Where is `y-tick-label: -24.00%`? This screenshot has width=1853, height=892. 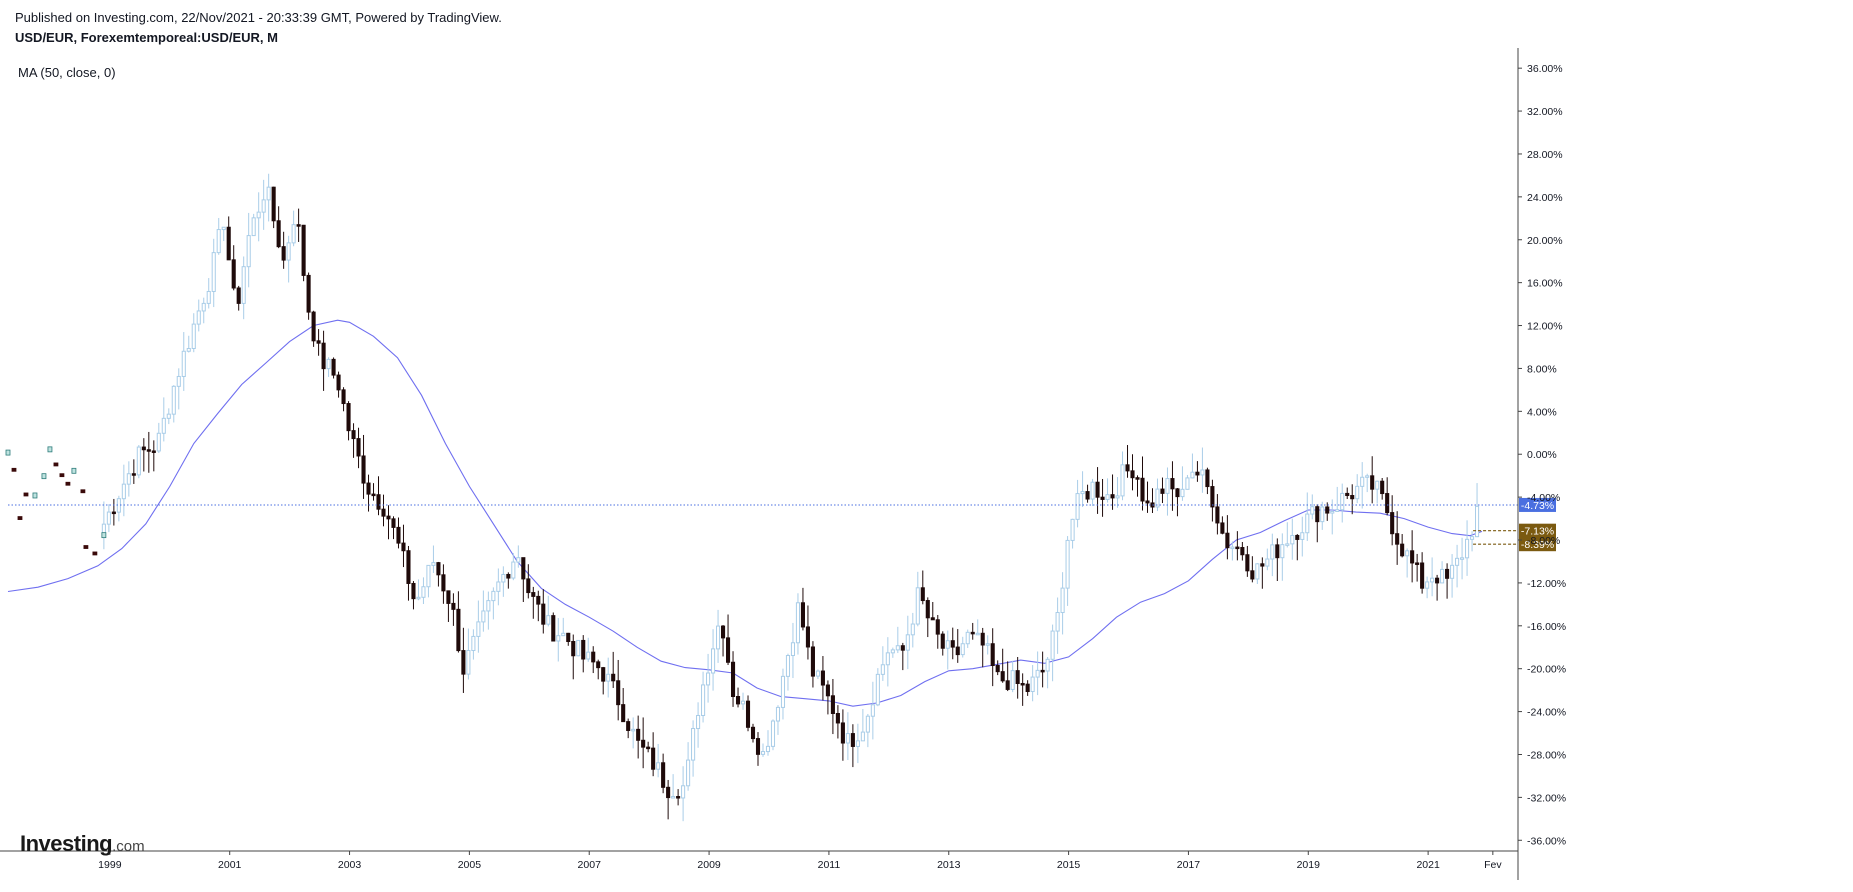 y-tick-label: -24.00% is located at coordinates (1546, 713).